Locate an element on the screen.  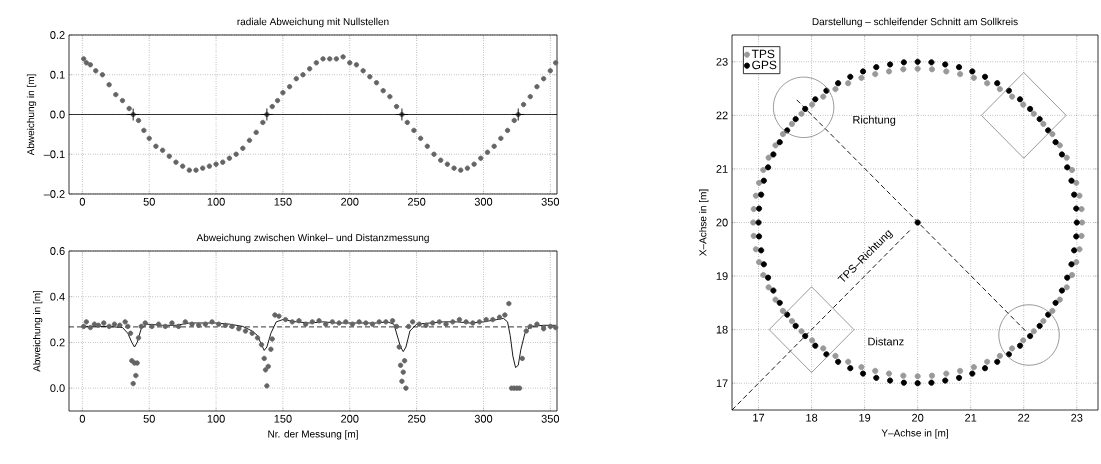
legend-label: GPS is located at coordinates (764, 65).